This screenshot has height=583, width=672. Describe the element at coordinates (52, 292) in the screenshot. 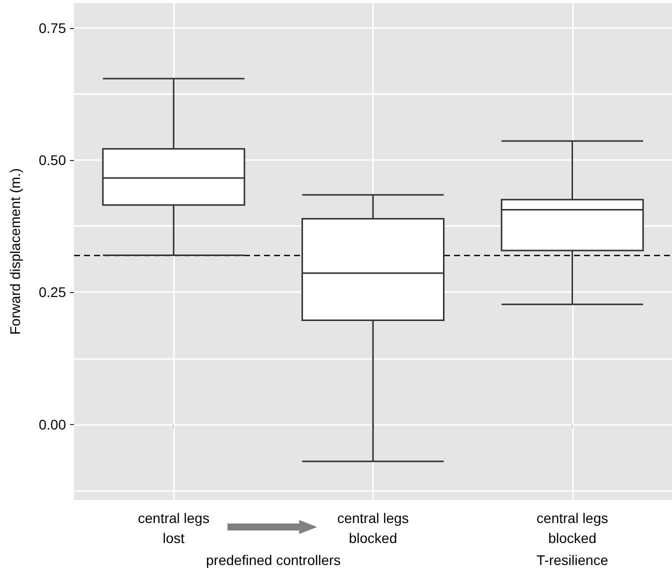

I see `y-tick-label: 0.25` at that location.